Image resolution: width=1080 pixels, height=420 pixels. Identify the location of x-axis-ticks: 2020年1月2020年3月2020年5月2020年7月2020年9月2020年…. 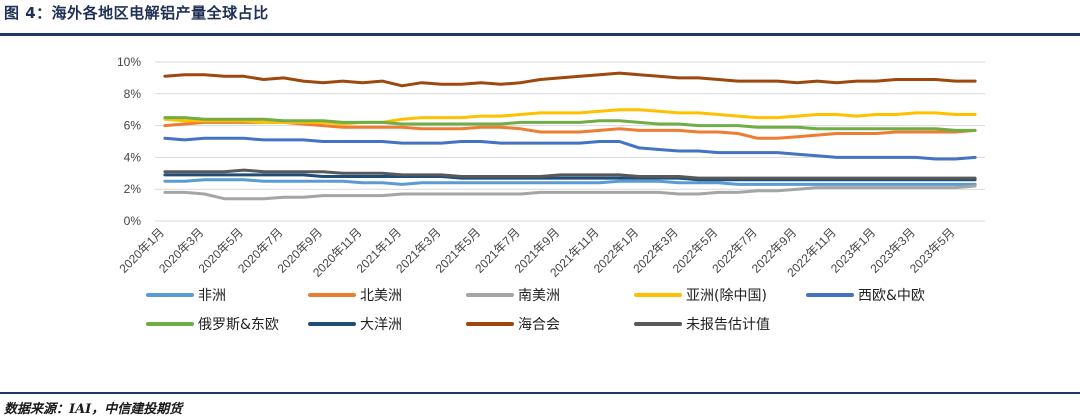
(537, 252).